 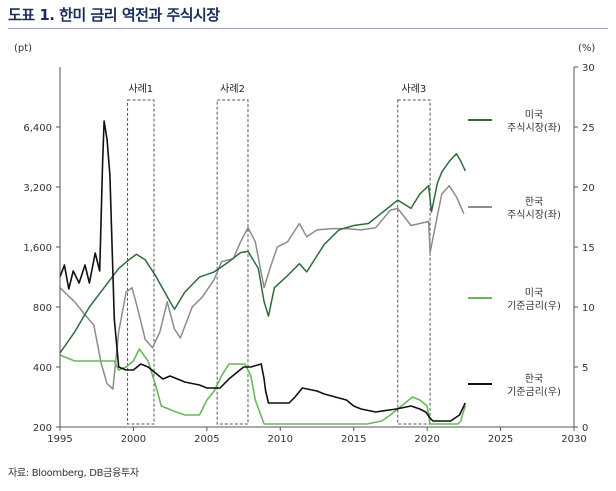 What do you see at coordinates (534, 299) in the screenshot?
I see `legend-label: 미국 기준금리(우)` at bounding box center [534, 299].